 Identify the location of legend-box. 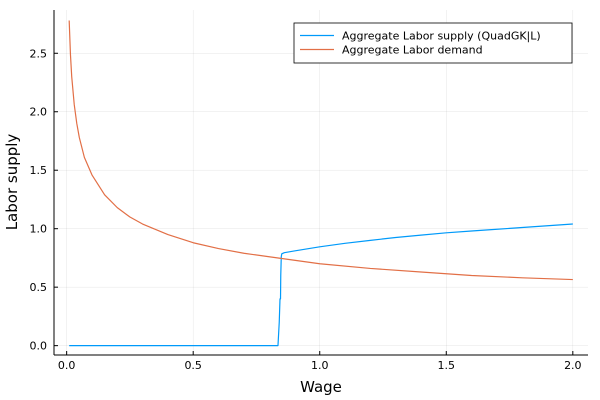
(433, 43).